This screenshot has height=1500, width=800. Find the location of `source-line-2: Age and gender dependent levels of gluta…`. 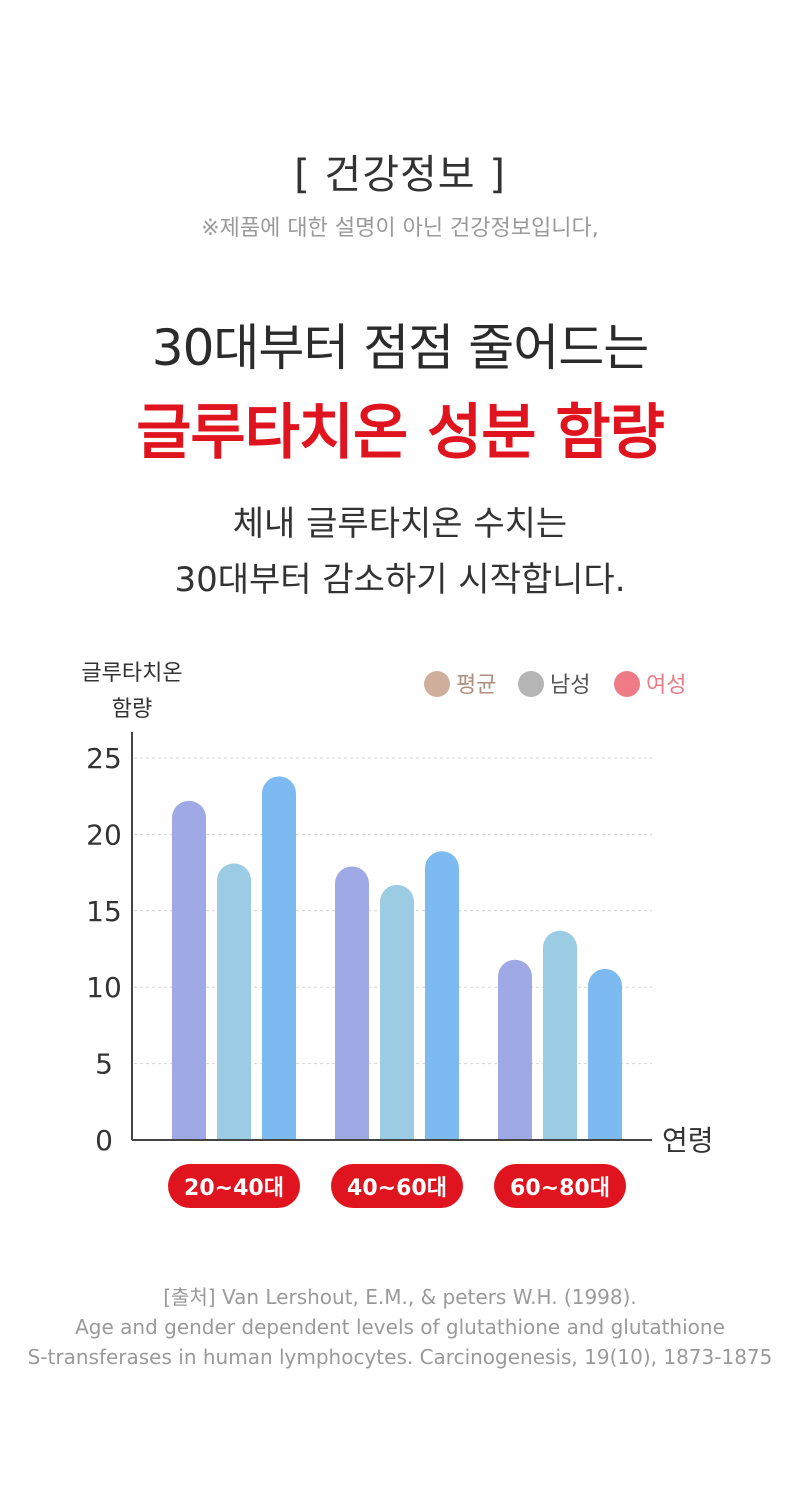

source-line-2: Age and gender dependent levels of gluta… is located at coordinates (400, 1327).